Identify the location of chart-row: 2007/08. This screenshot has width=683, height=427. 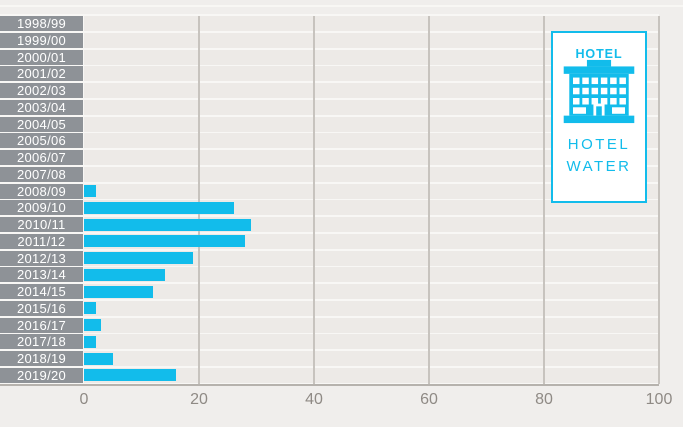
(329, 174).